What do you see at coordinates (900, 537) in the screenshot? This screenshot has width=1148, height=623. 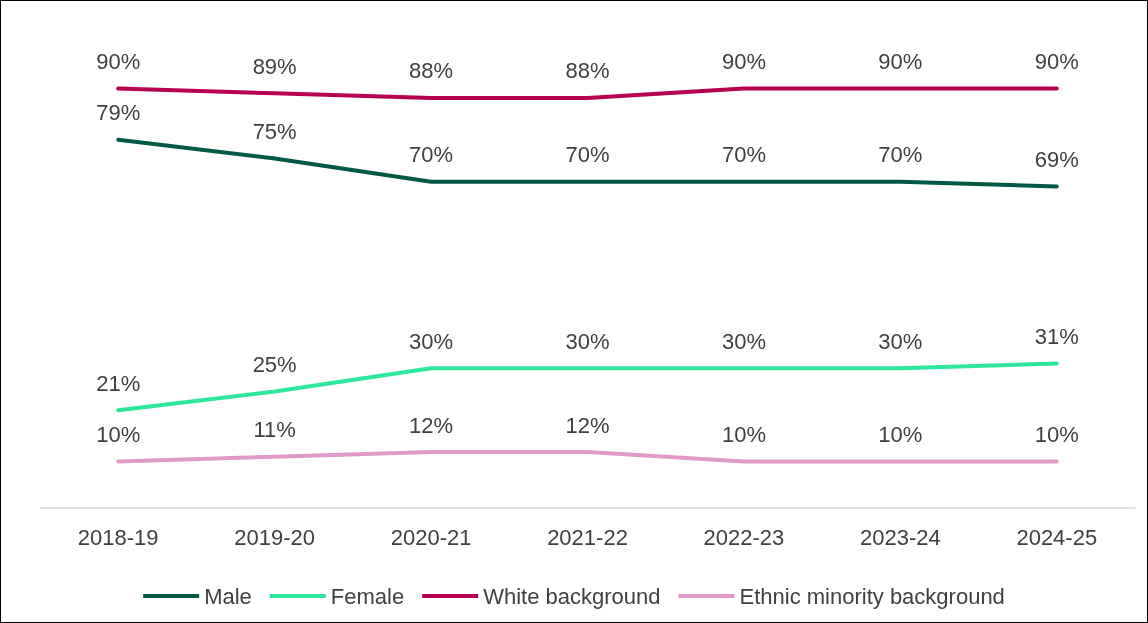 I see `x-tick-label: 2023-24` at bounding box center [900, 537].